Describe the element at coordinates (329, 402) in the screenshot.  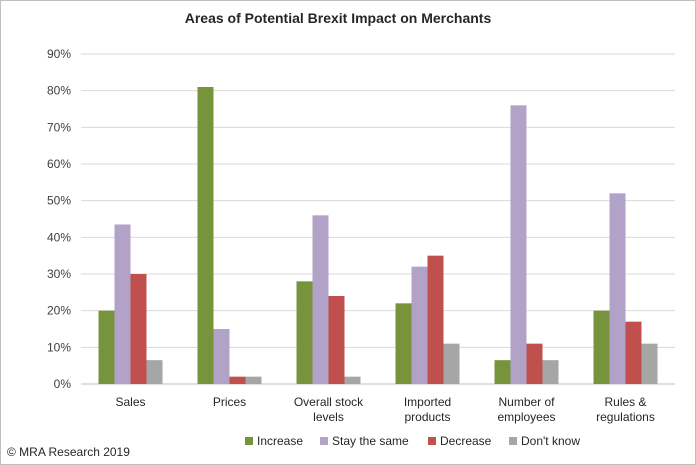
I see `x-category-label: Overall stock` at that location.